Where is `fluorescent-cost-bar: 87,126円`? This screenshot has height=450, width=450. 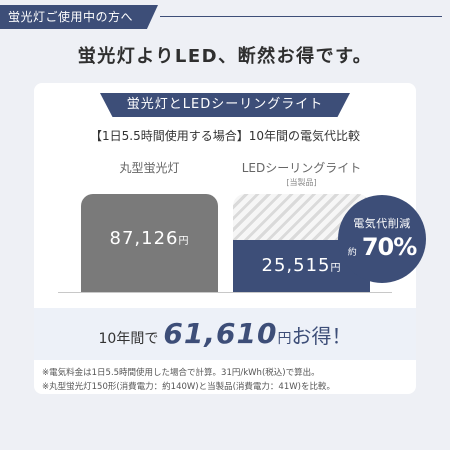 fluorescent-cost-bar: 87,126円 is located at coordinates (149, 243).